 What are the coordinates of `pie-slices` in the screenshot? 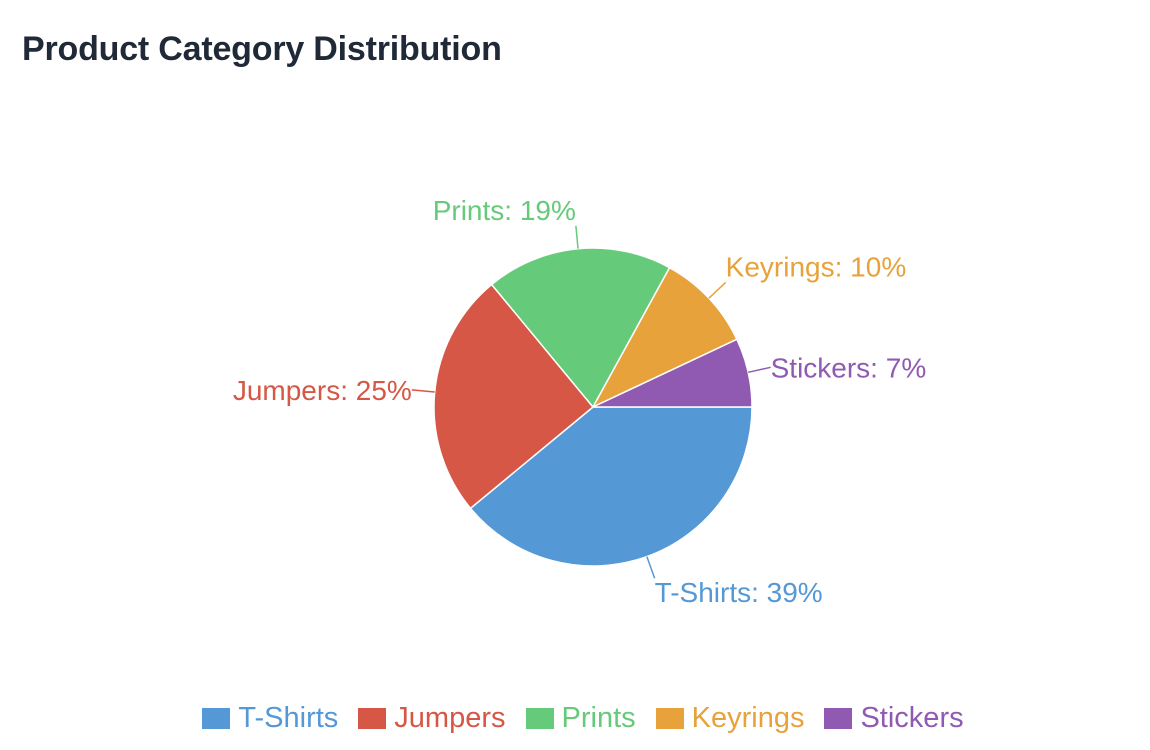 It's located at (593, 407).